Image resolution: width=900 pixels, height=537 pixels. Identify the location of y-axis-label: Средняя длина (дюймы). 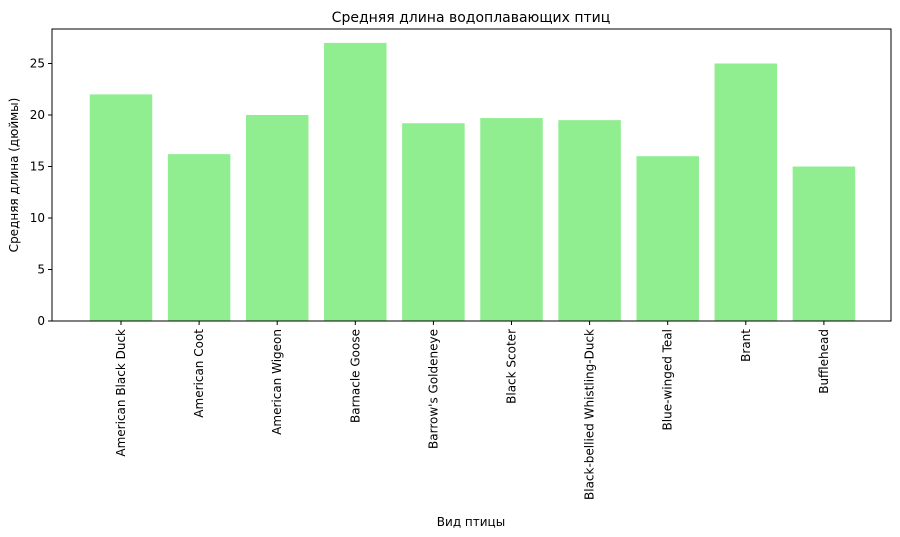
(14, 175).